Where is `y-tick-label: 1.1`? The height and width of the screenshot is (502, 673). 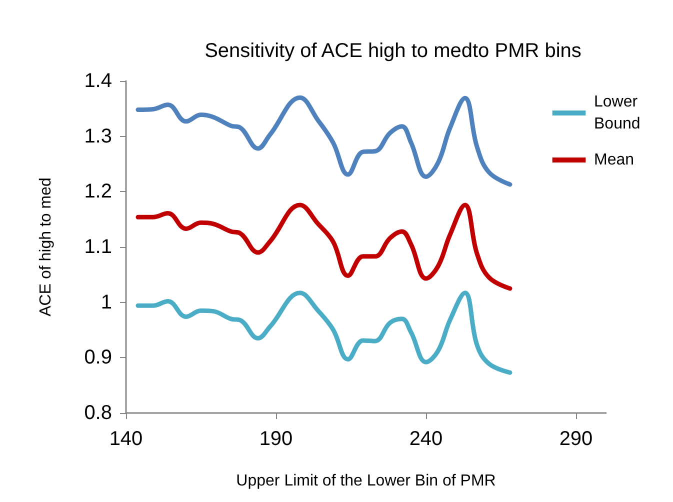 y-tick-label: 1.1 is located at coordinates (98, 247).